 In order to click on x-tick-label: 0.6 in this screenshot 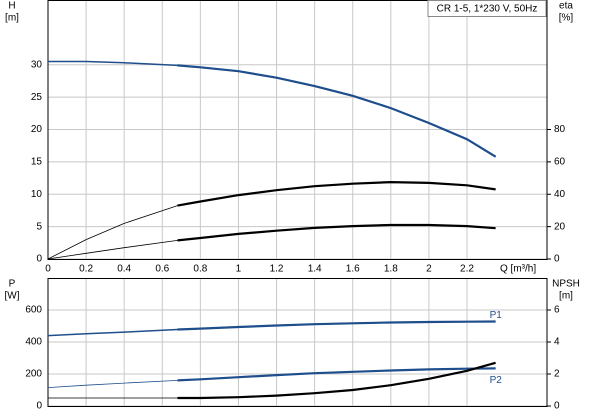, I will do `click(162, 269)`.